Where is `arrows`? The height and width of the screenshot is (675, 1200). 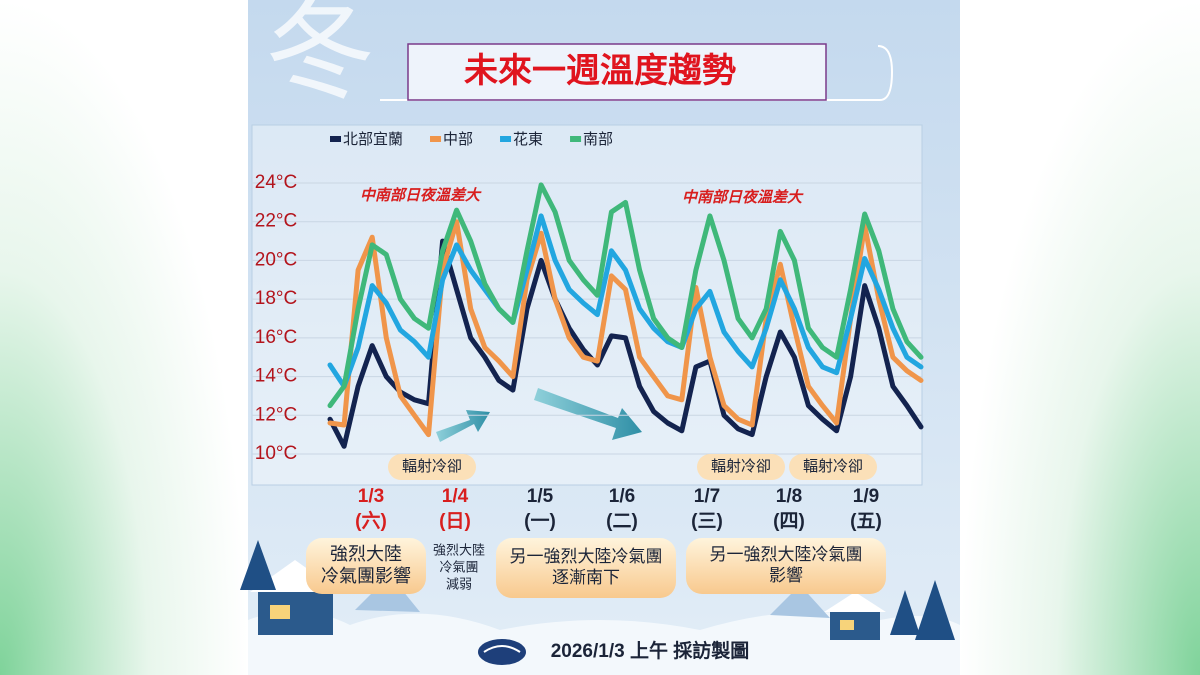
arrows is located at coordinates (539, 415).